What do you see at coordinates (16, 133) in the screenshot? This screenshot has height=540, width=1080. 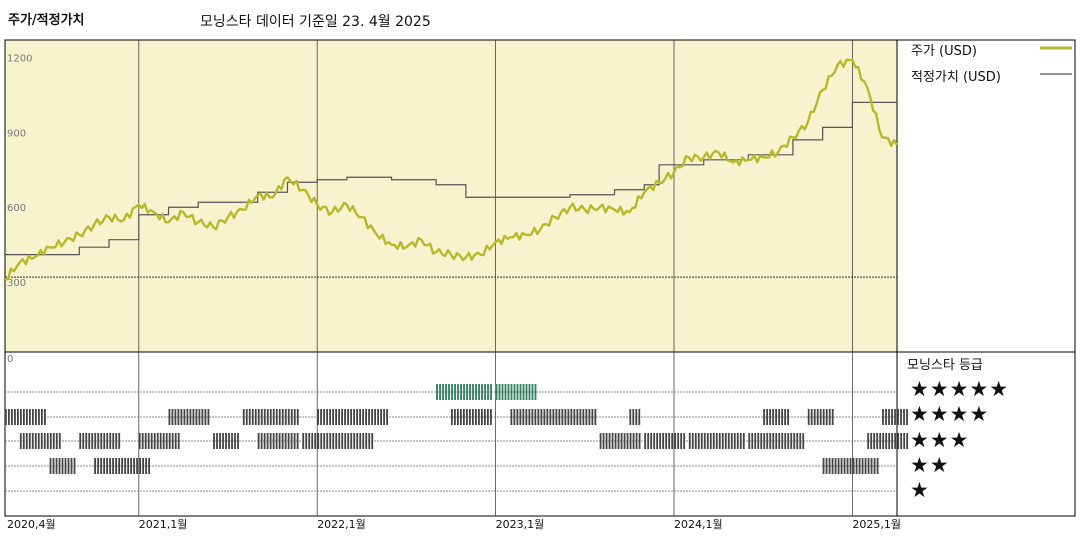 I see `y-tick-label: 900` at bounding box center [16, 133].